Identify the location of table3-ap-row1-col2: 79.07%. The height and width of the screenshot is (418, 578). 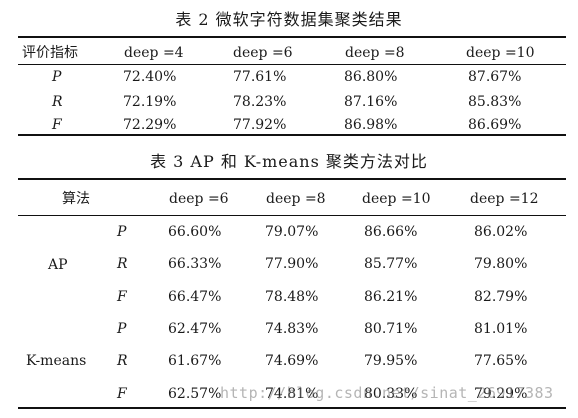
(292, 232).